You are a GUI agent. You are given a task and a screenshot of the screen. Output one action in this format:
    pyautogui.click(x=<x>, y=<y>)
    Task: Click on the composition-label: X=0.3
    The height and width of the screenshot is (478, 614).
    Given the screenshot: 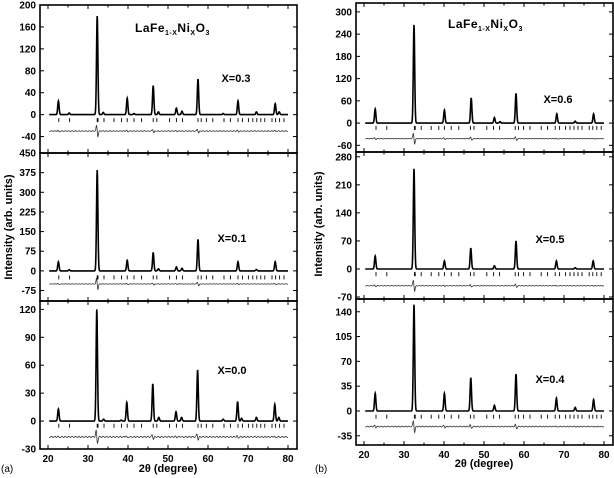 What is the action you would take?
    pyautogui.click(x=235, y=79)
    